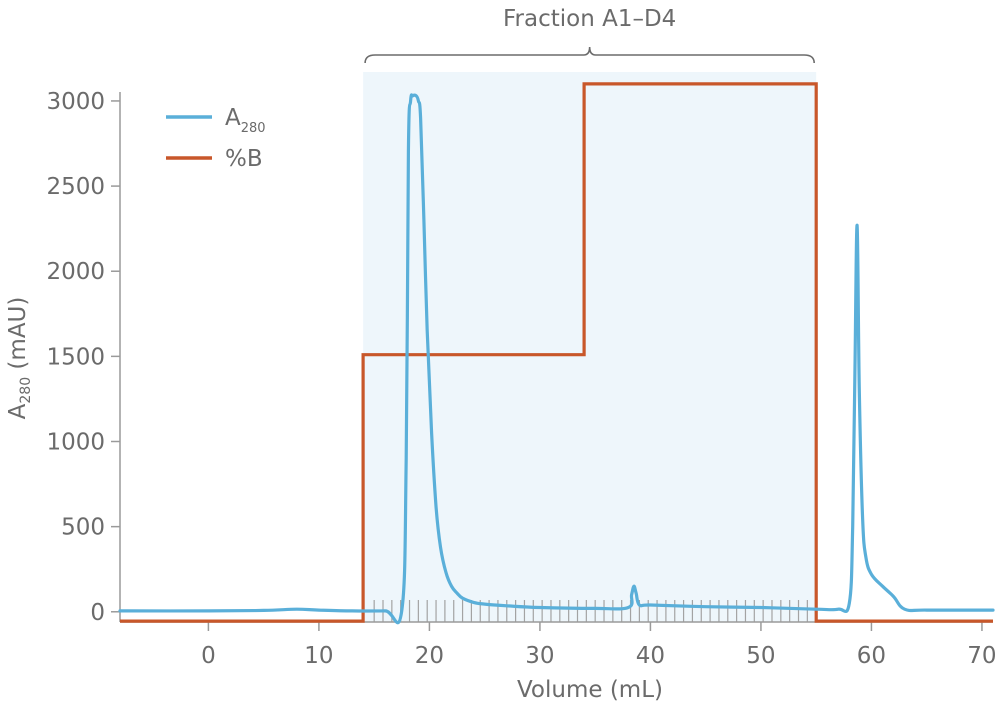 The height and width of the screenshot is (707, 1000). Describe the element at coordinates (18, 411) in the screenshot. I see `y-axis-title-main: A` at that location.